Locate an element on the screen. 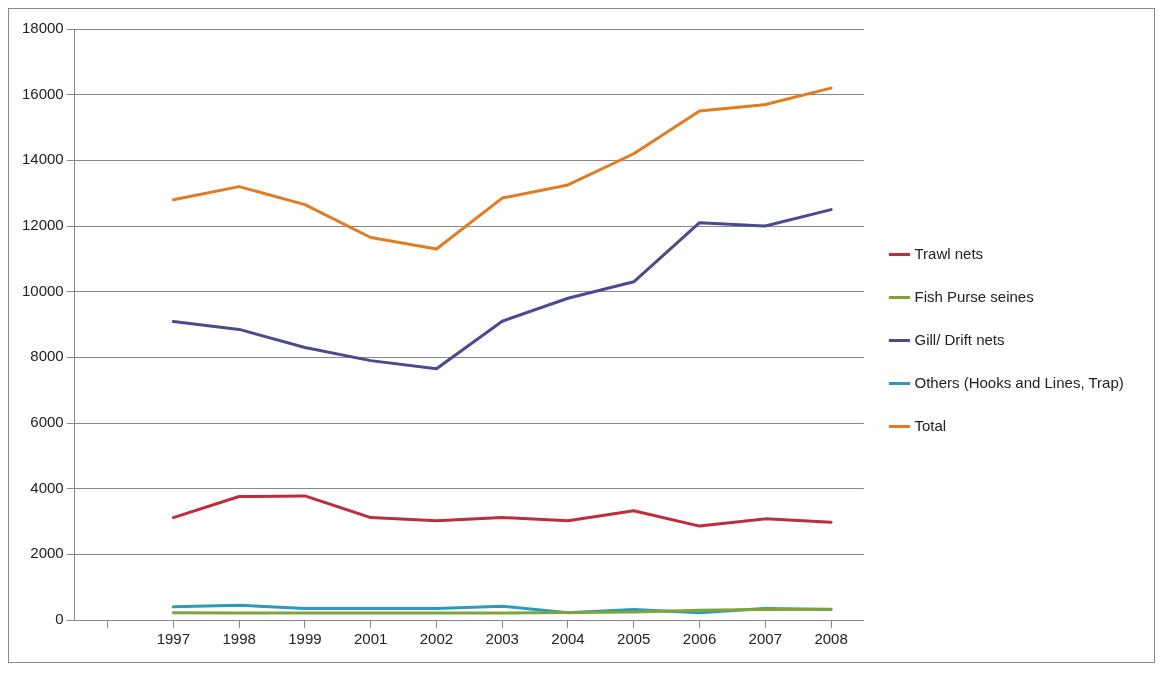  y-tick-label: 4000 is located at coordinates (47, 487).